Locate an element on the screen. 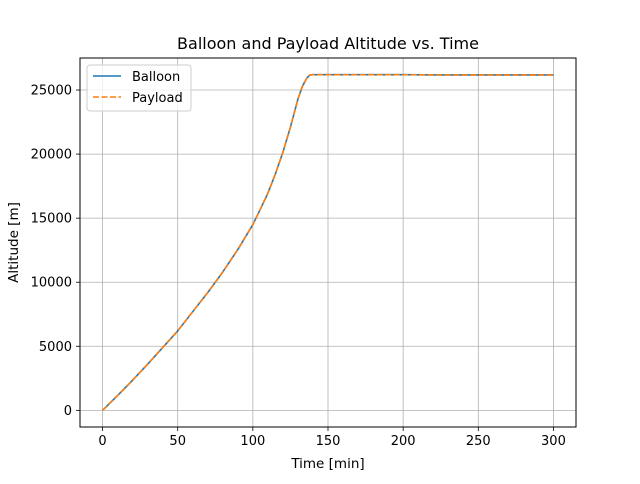 The width and height of the screenshot is (640, 484). x-tick-label: 150 is located at coordinates (328, 441).